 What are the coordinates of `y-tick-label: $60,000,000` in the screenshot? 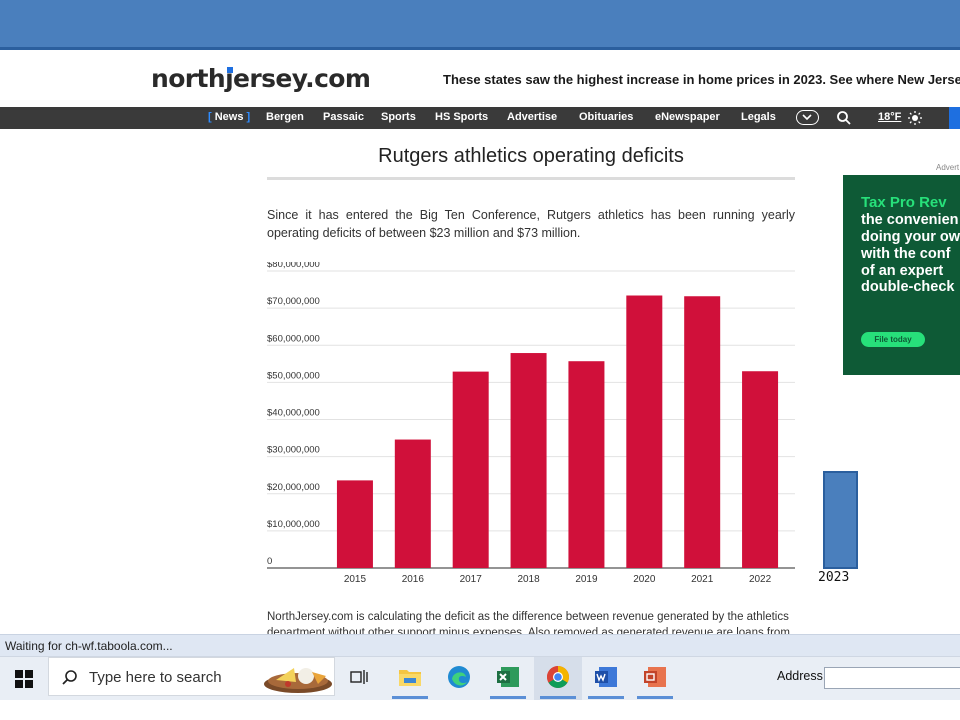 It's located at (293, 338).